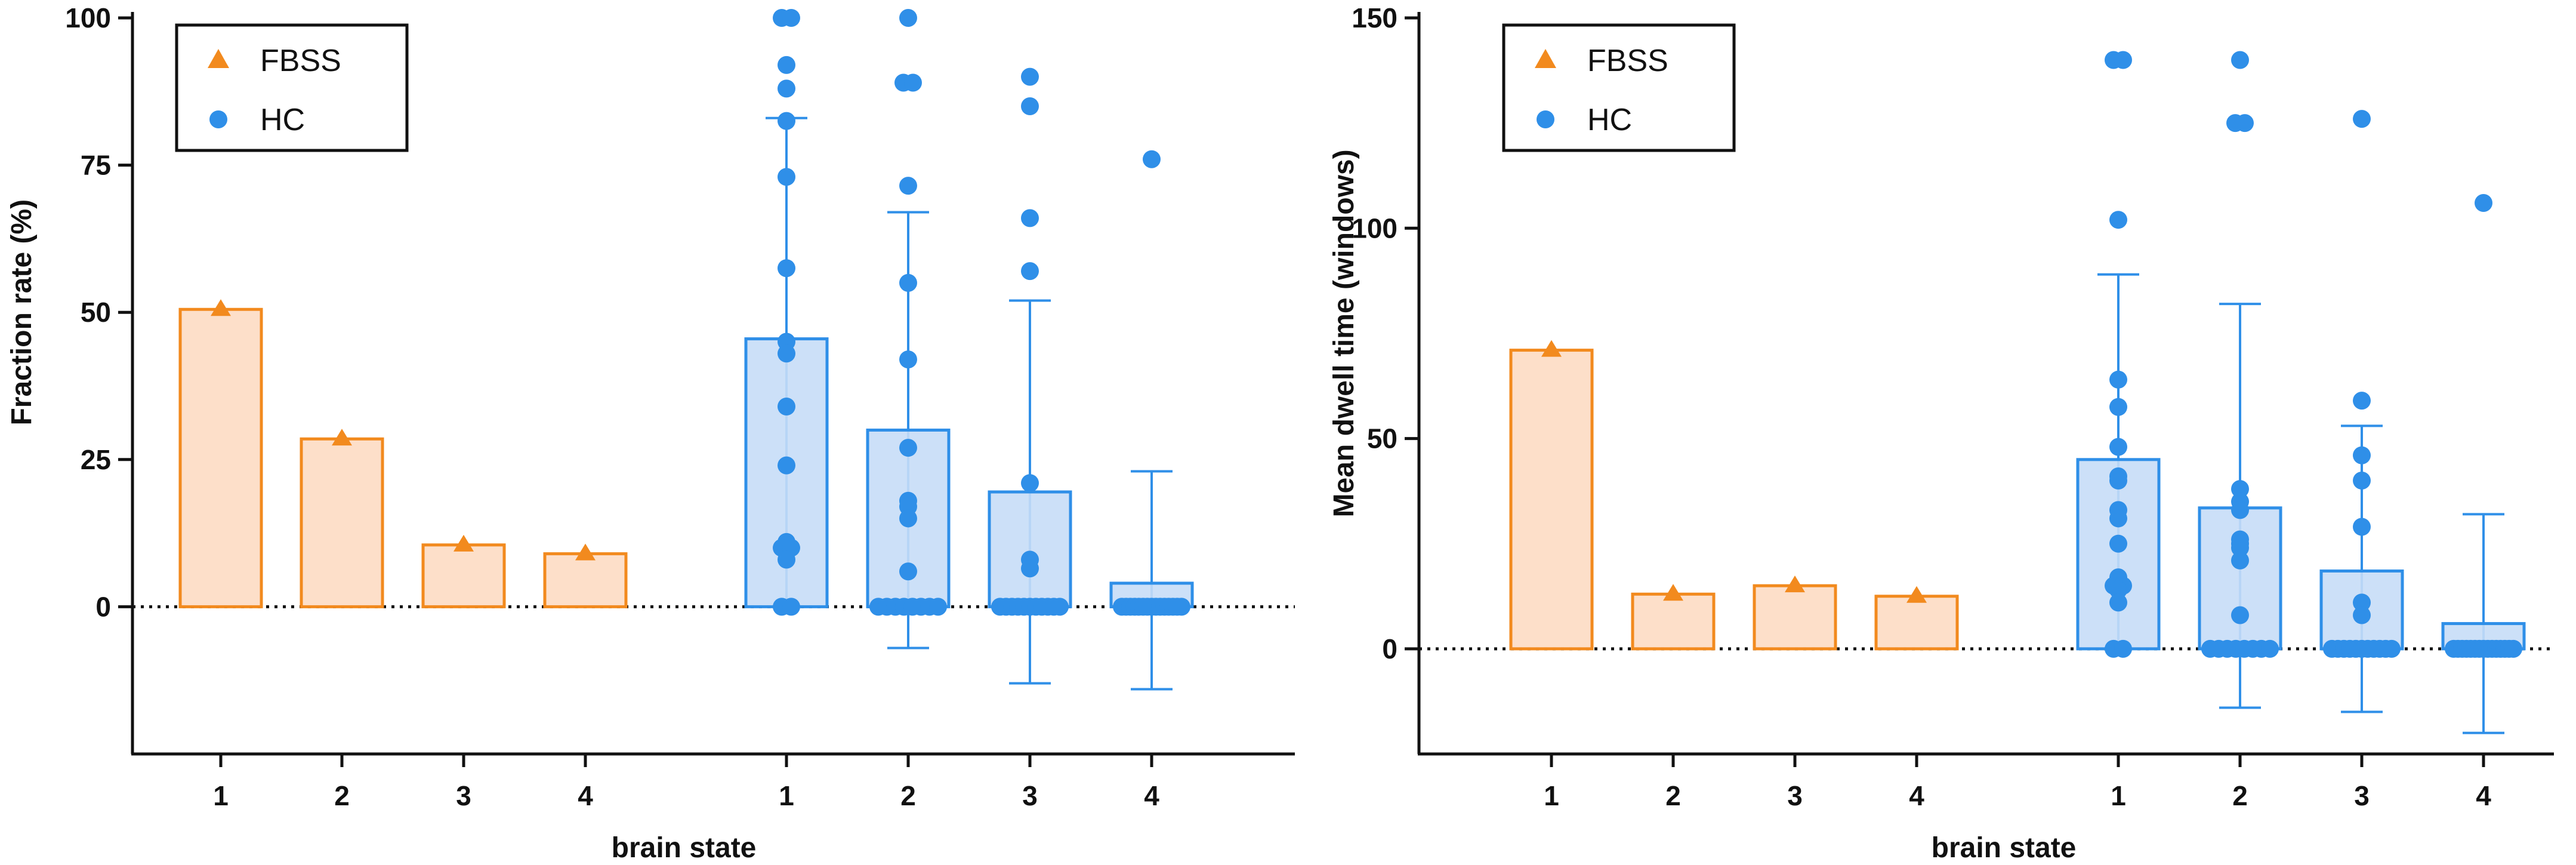  I want to click on legend-triangle-icon, so click(1545, 58).